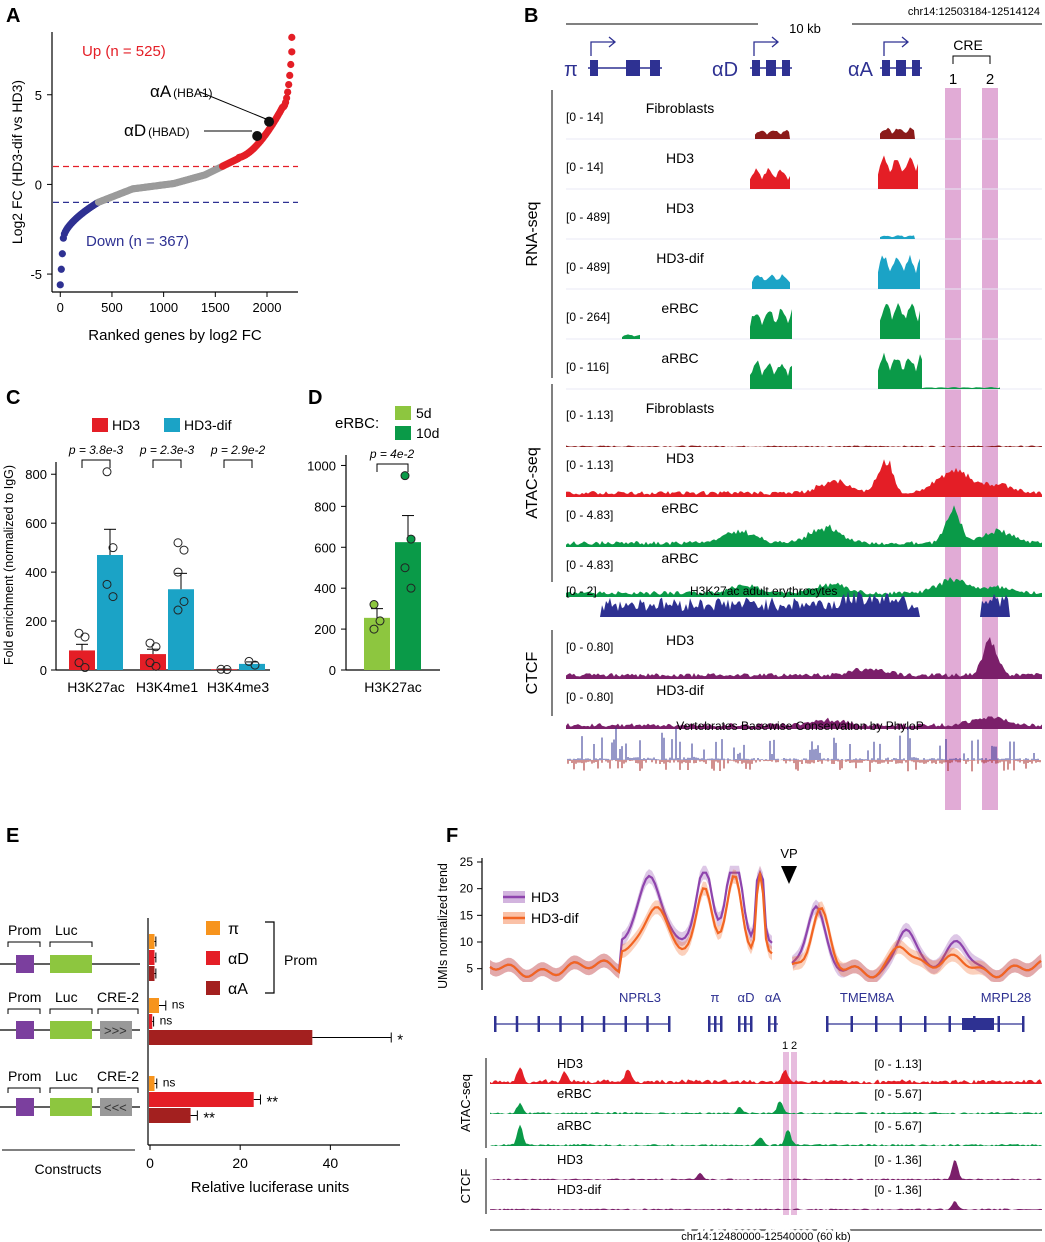  What do you see at coordinates (794, 1046) in the screenshot?
I see `f-site2-label: 2` at bounding box center [794, 1046].